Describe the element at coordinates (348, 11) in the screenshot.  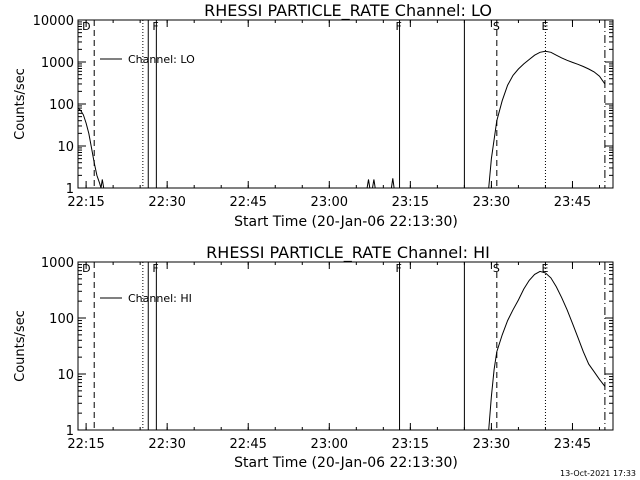
I see `chart-title-lo: RHESSI PARTICLE_RATE Channel: LO` at that location.